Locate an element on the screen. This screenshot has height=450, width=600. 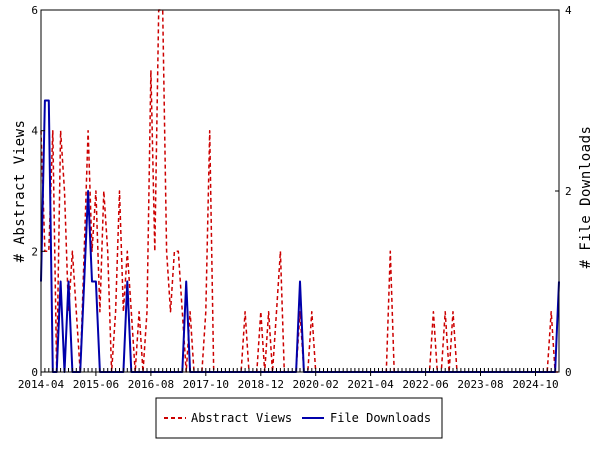
x-tick-label: 2017-10 is located at coordinates (206, 384).